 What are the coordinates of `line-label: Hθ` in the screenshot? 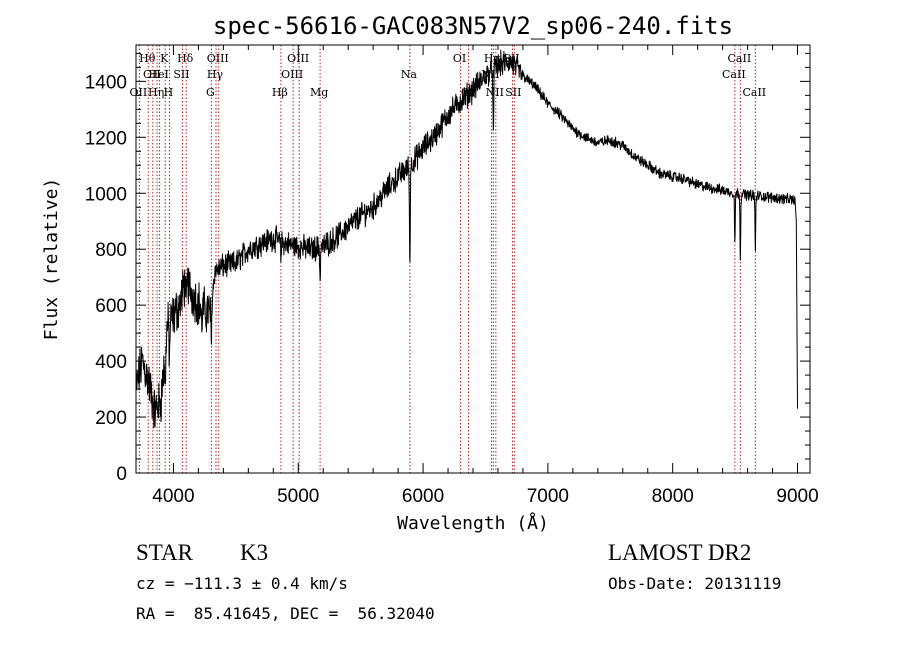 It's located at (147, 58).